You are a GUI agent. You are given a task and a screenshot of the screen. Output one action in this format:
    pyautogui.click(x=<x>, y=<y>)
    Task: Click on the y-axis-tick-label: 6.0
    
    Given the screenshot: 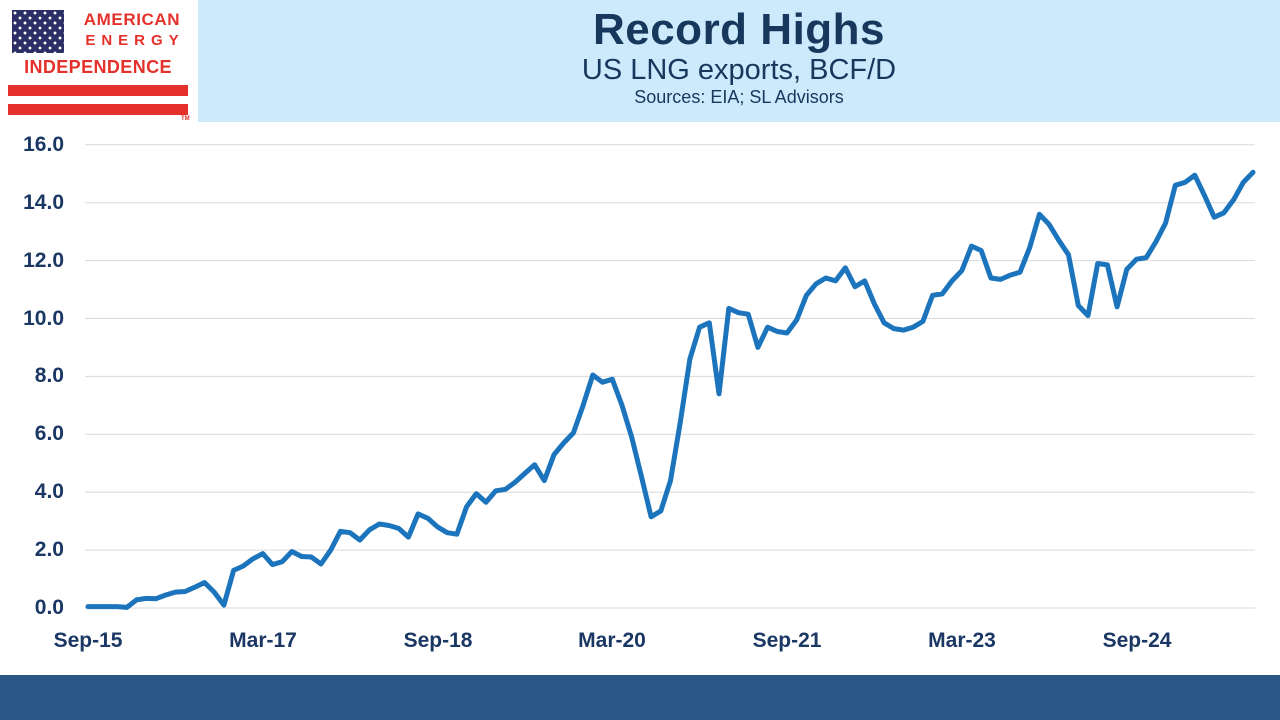 What is the action you would take?
    pyautogui.click(x=49, y=433)
    